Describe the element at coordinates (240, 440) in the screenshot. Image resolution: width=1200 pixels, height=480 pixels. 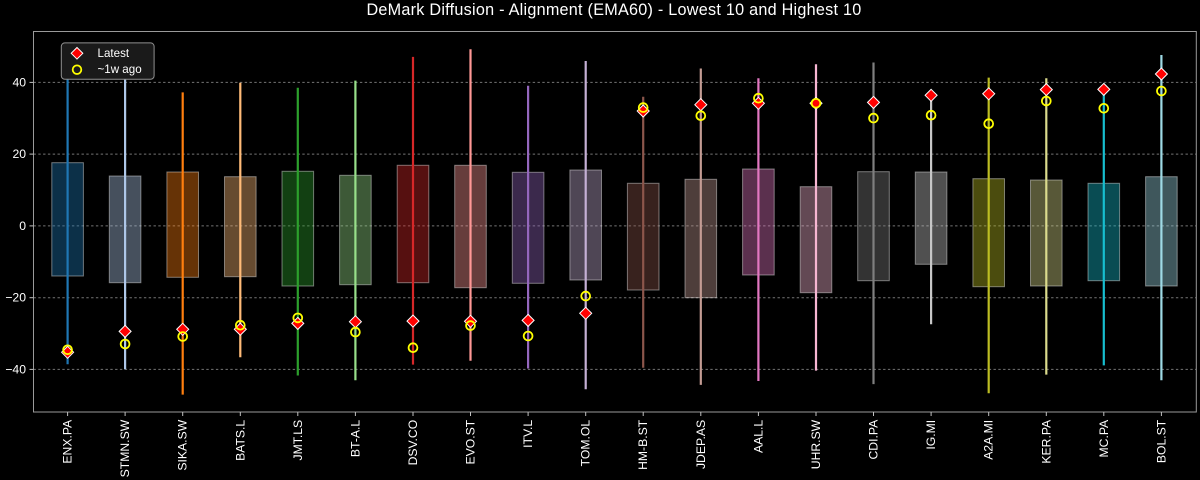
I see `svg-text: BATS.L` at that location.